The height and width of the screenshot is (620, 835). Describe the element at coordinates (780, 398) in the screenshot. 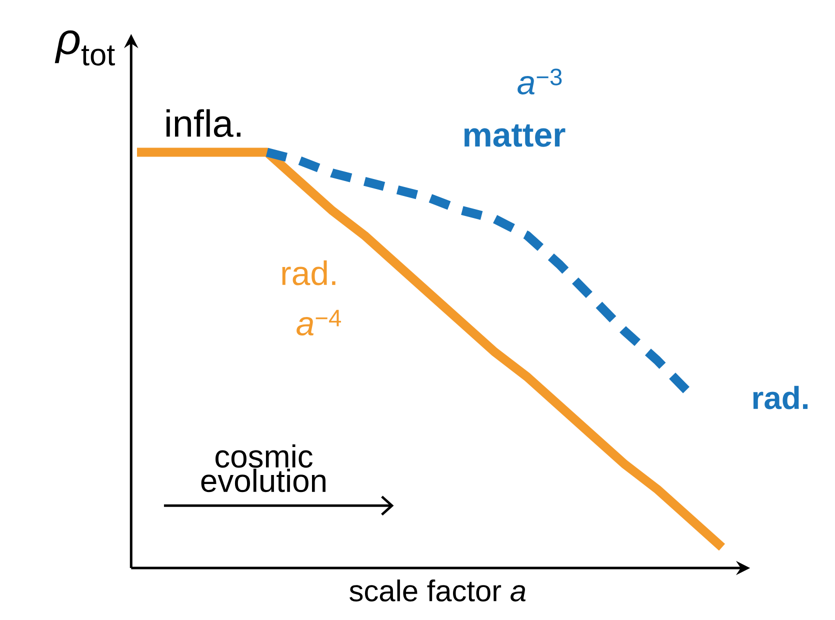

I see `text: rad.` at that location.